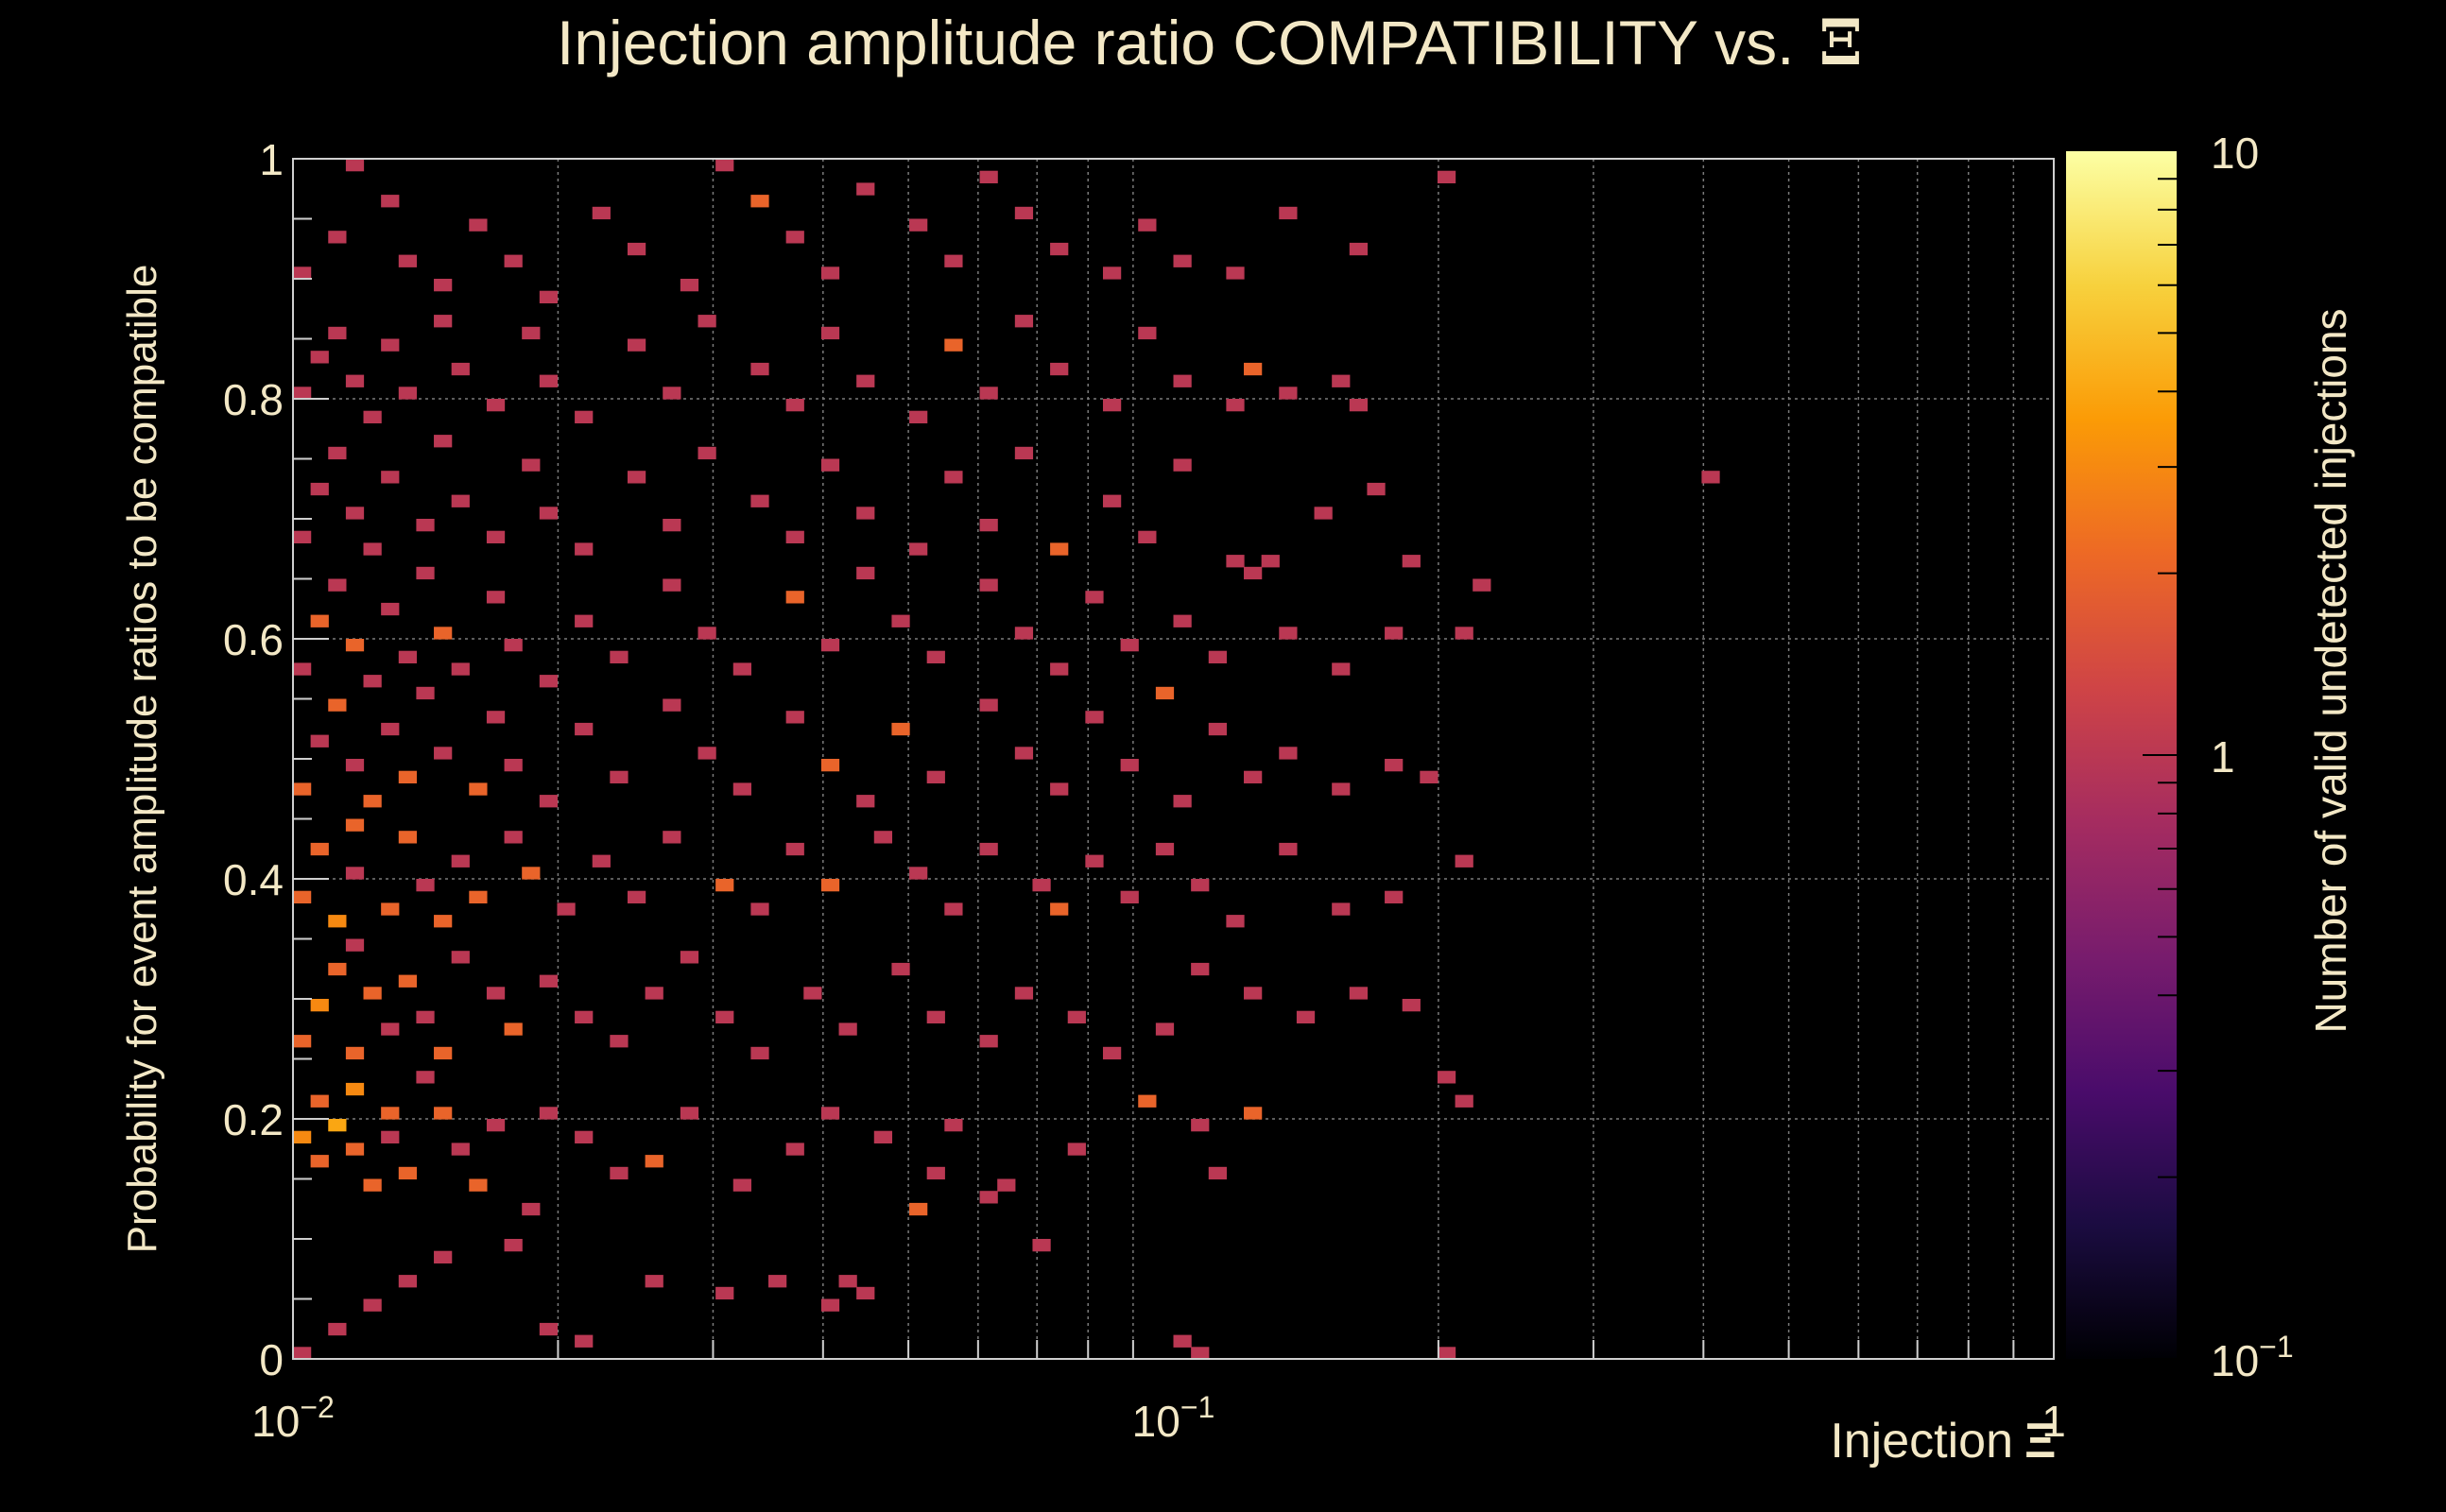 This screenshot has width=2446, height=1512. I want to click on colorbar-ticks, so click(2160, 769).